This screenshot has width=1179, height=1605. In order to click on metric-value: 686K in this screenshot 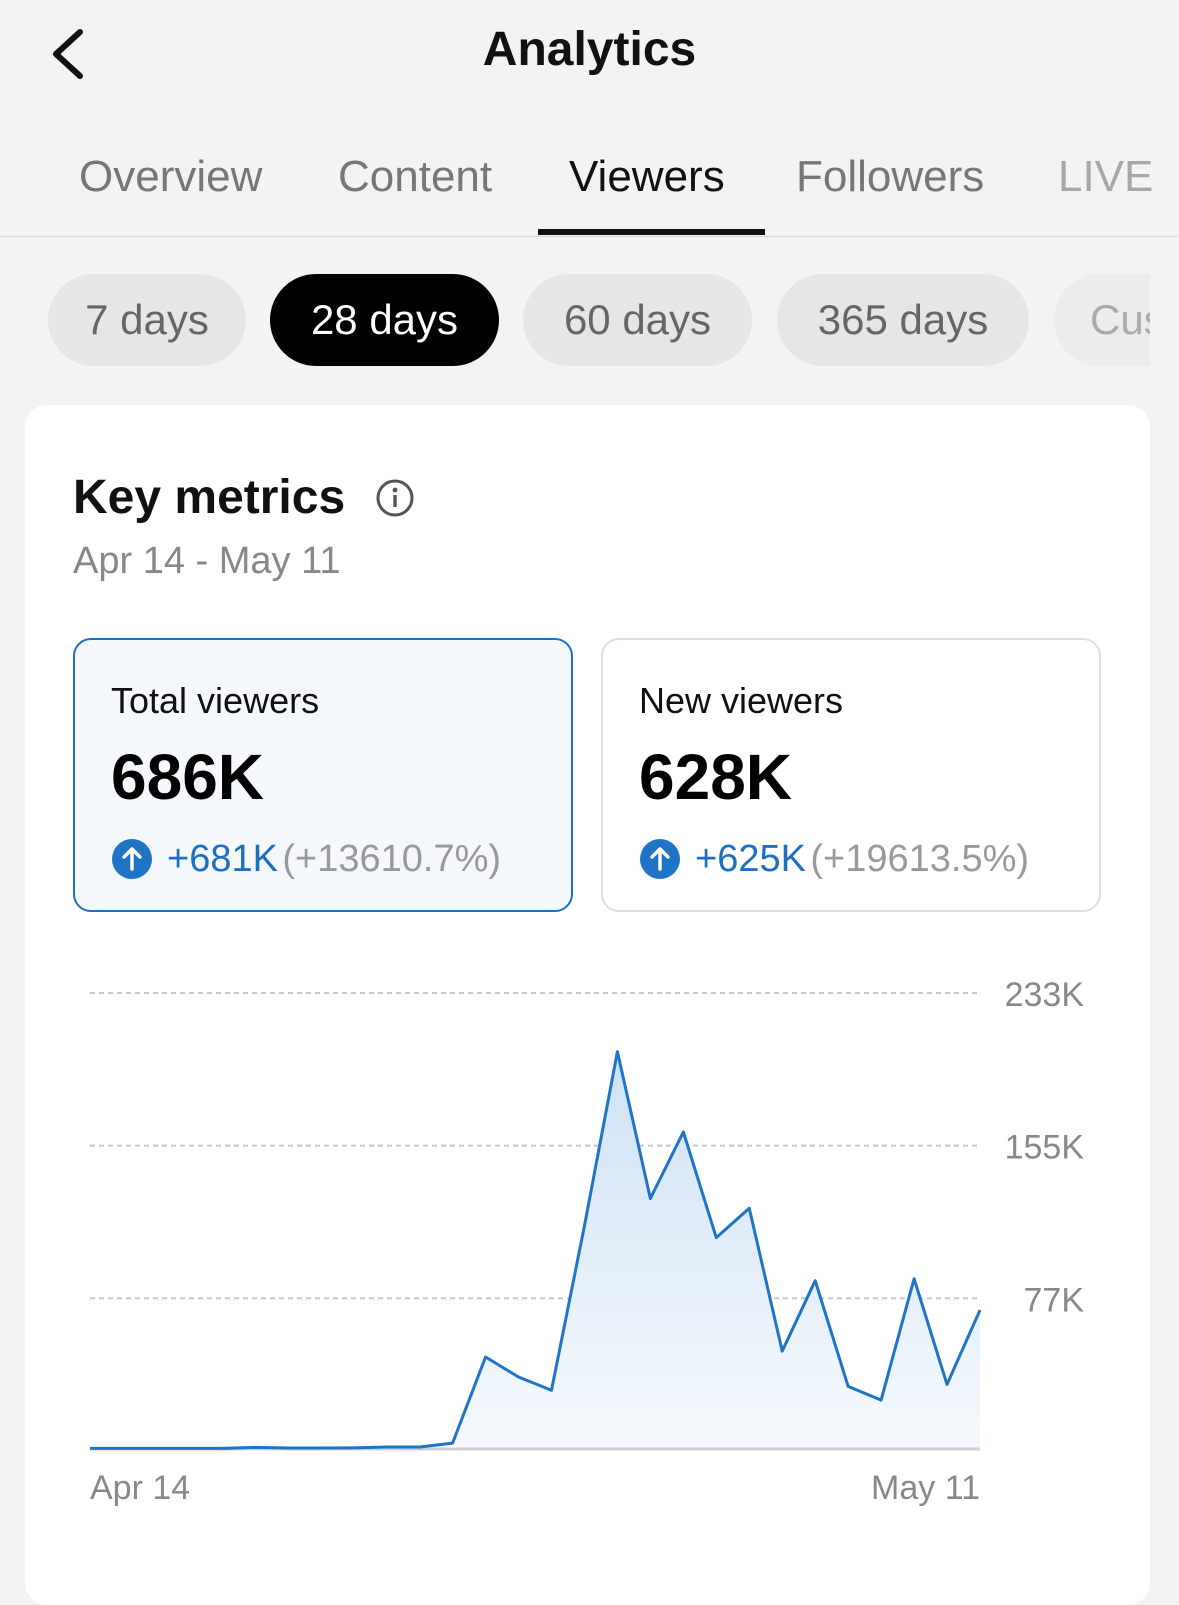, I will do `click(187, 777)`.